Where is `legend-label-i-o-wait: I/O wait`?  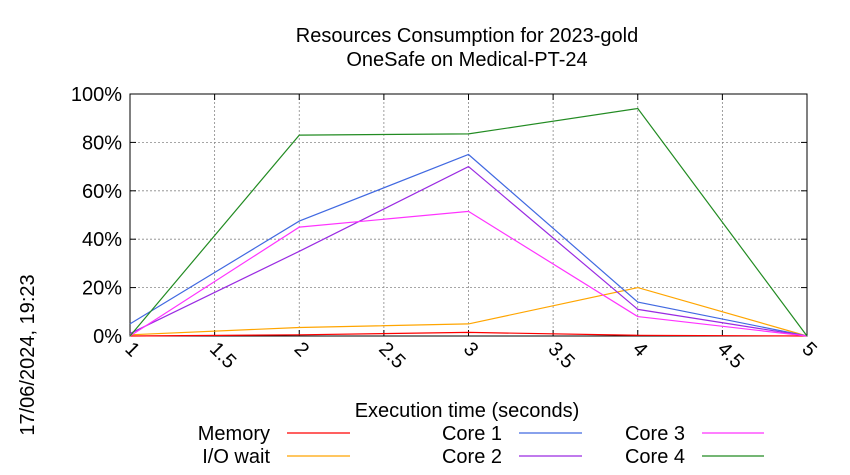 legend-label-i-o-wait: I/O wait is located at coordinates (236, 457).